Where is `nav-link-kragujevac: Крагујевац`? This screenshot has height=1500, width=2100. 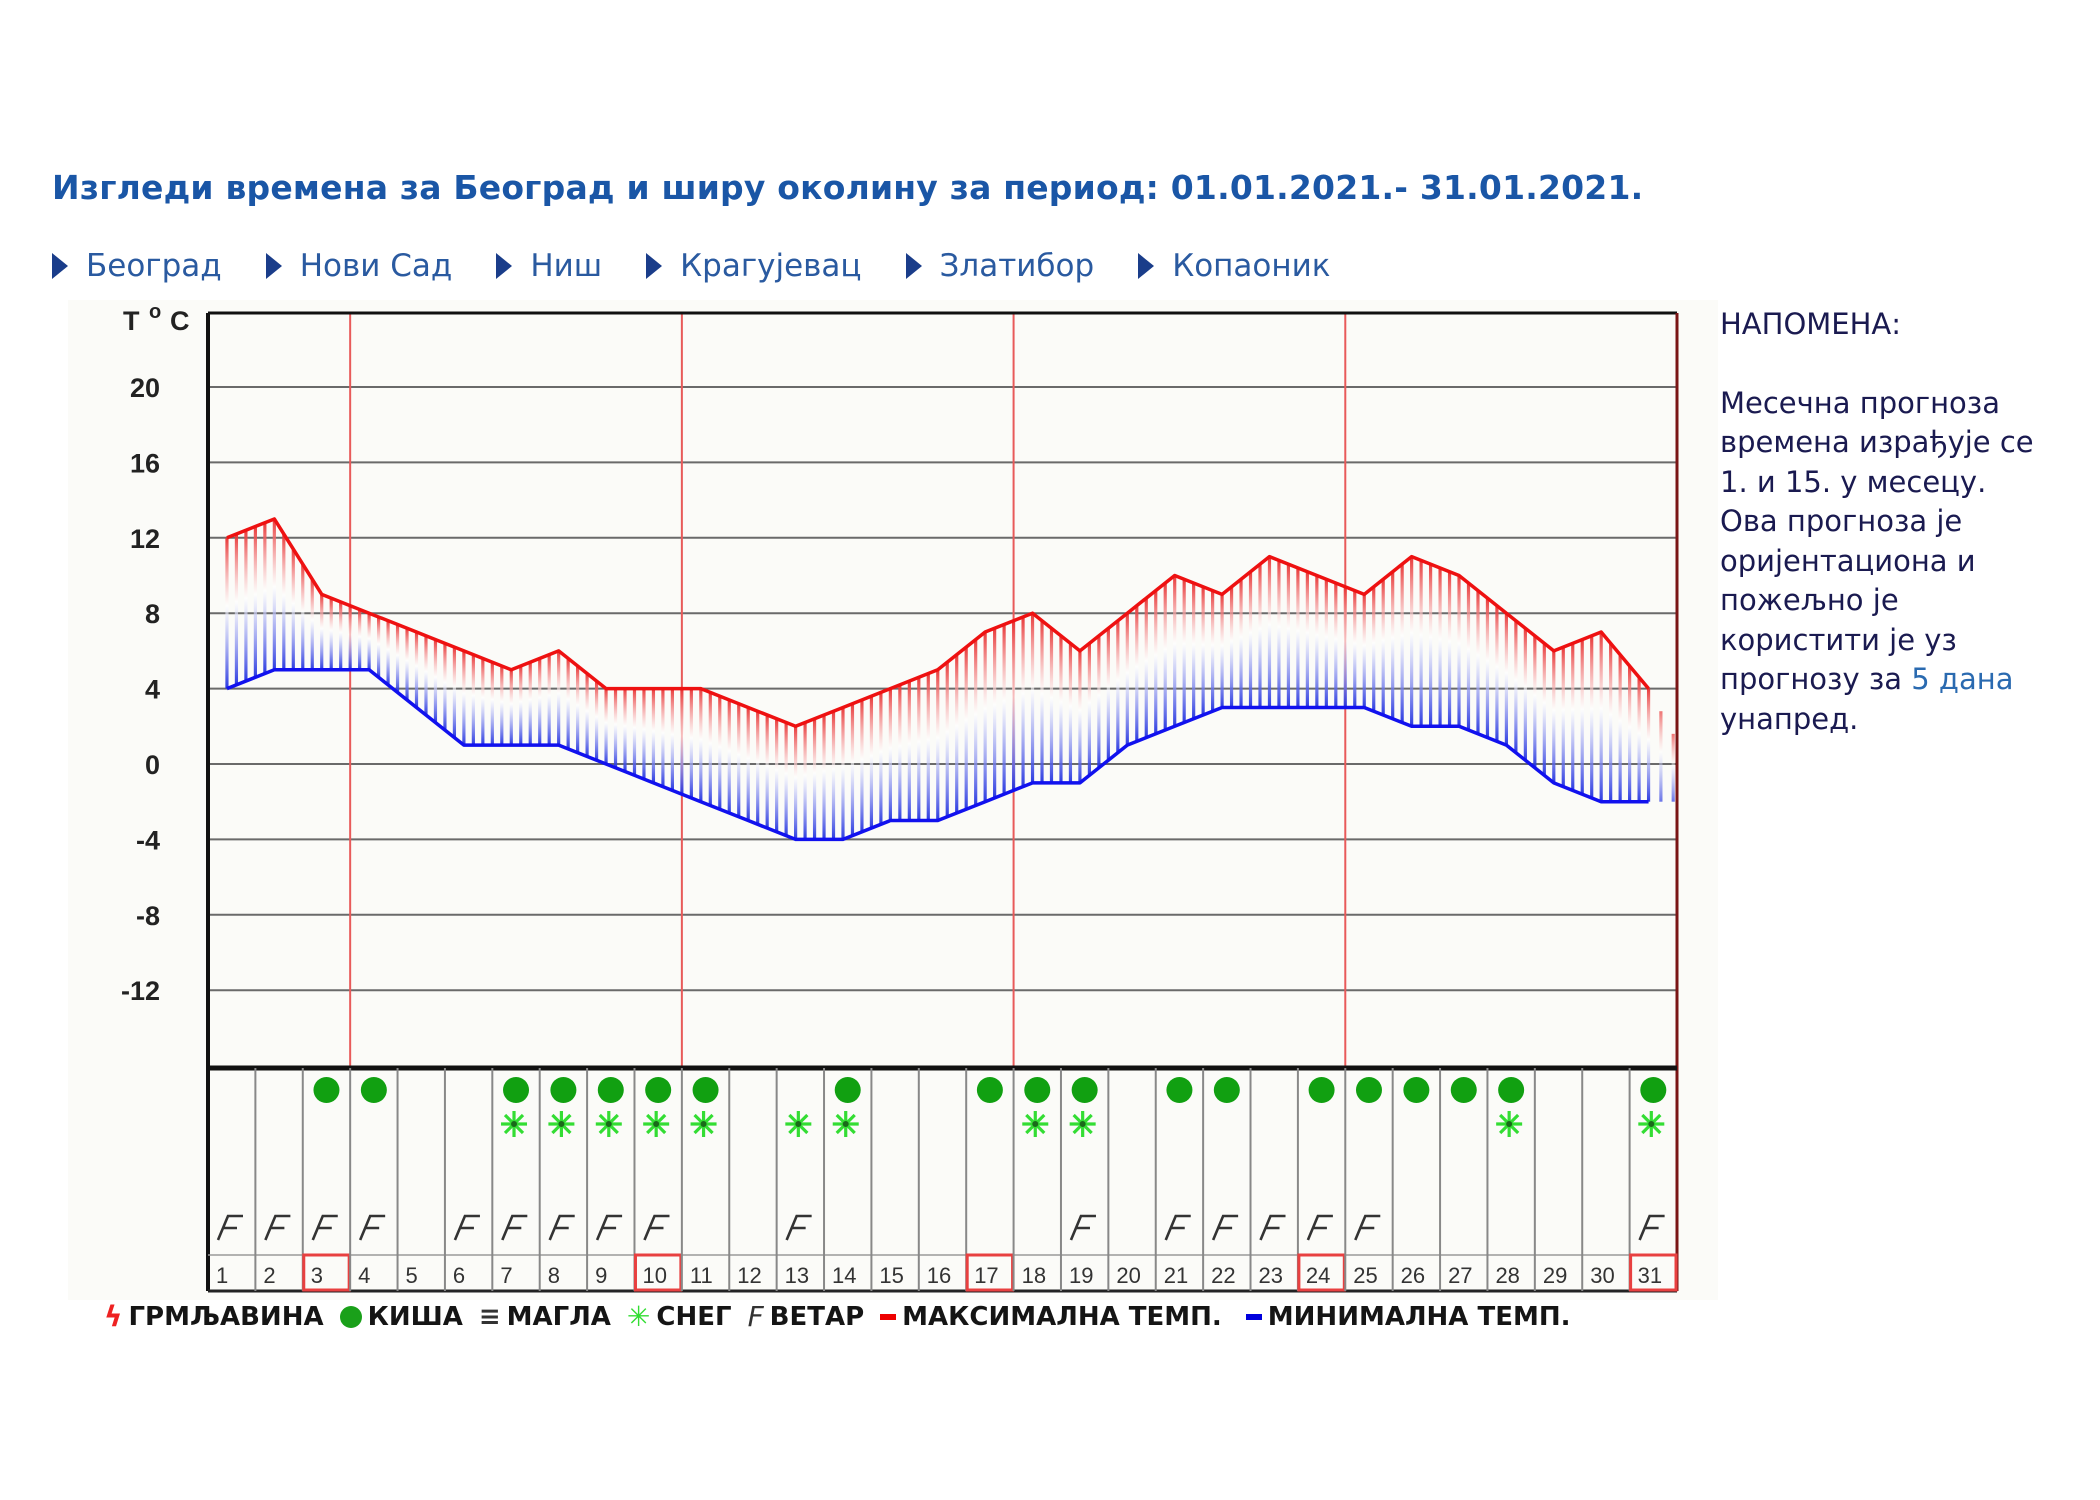 nav-link-kragujevac: Крагујевац is located at coordinates (754, 266).